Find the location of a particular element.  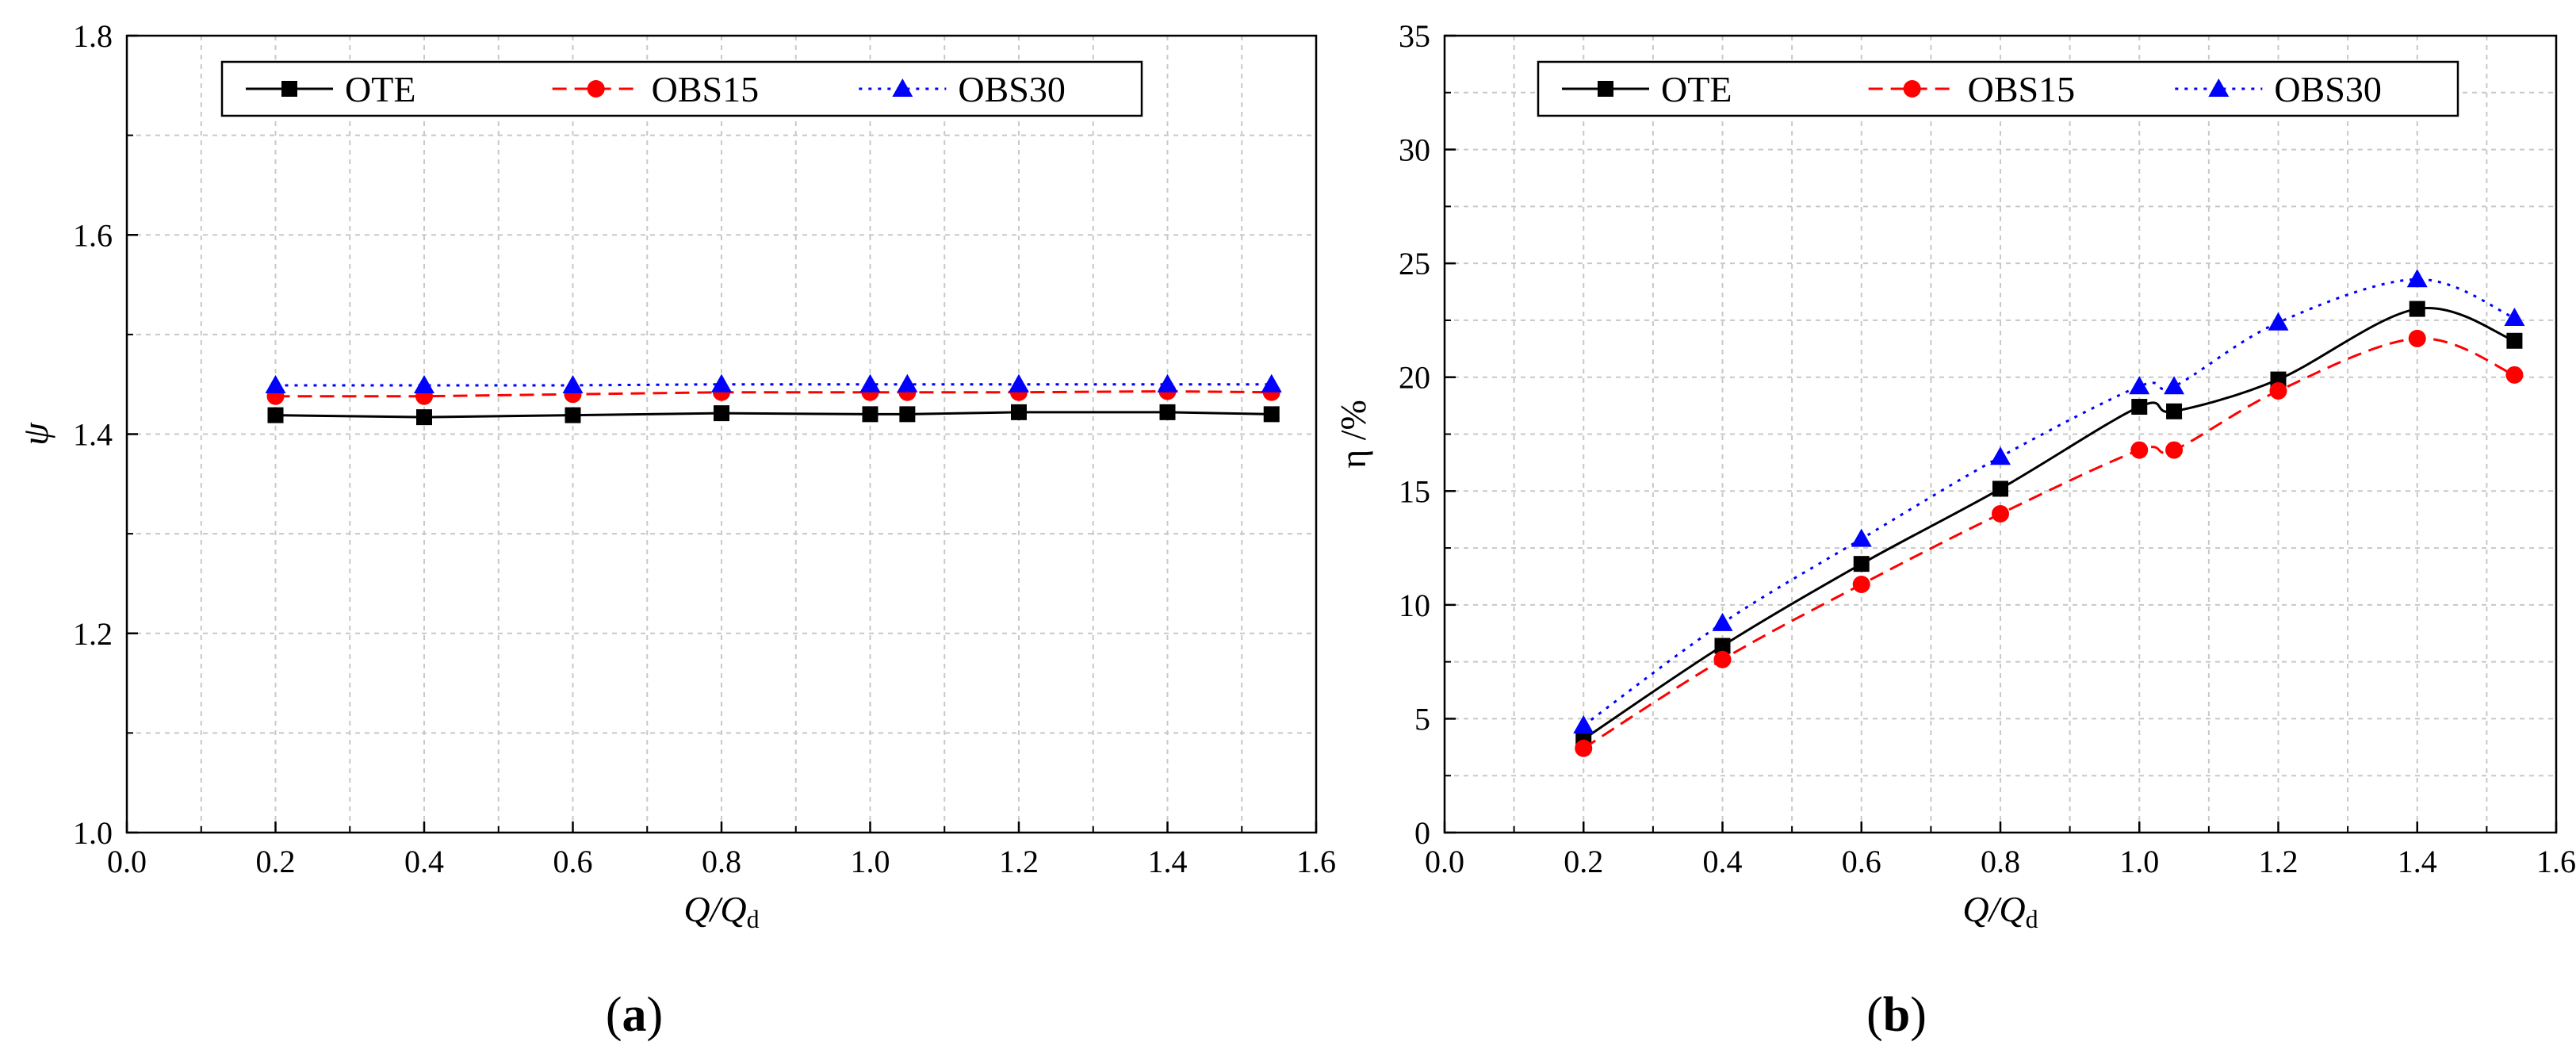

x-tick-label: 0.0 is located at coordinates (1444, 861).